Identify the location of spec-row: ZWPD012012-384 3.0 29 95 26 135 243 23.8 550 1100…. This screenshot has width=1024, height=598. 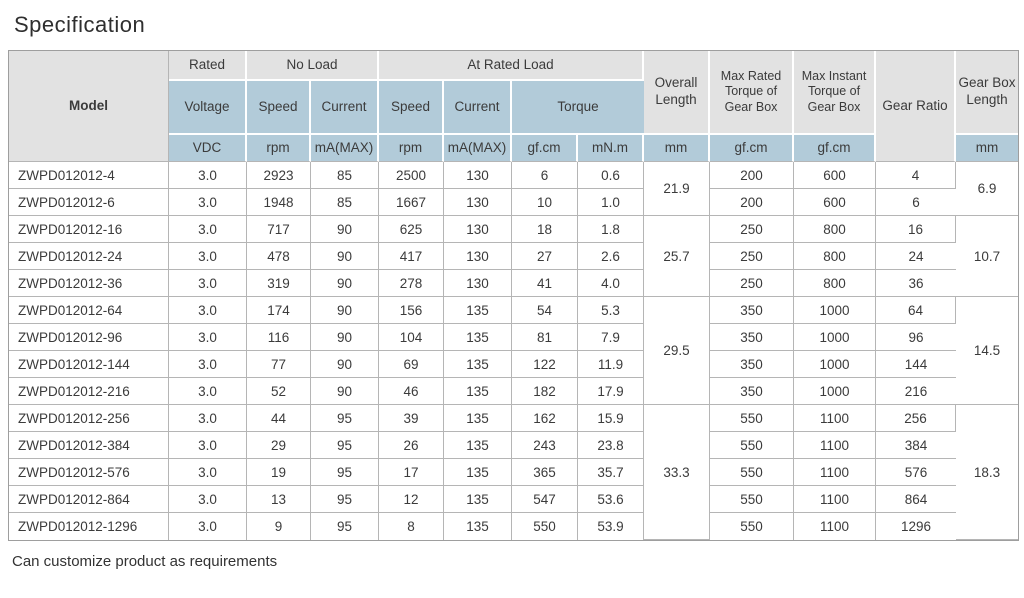
(513, 445).